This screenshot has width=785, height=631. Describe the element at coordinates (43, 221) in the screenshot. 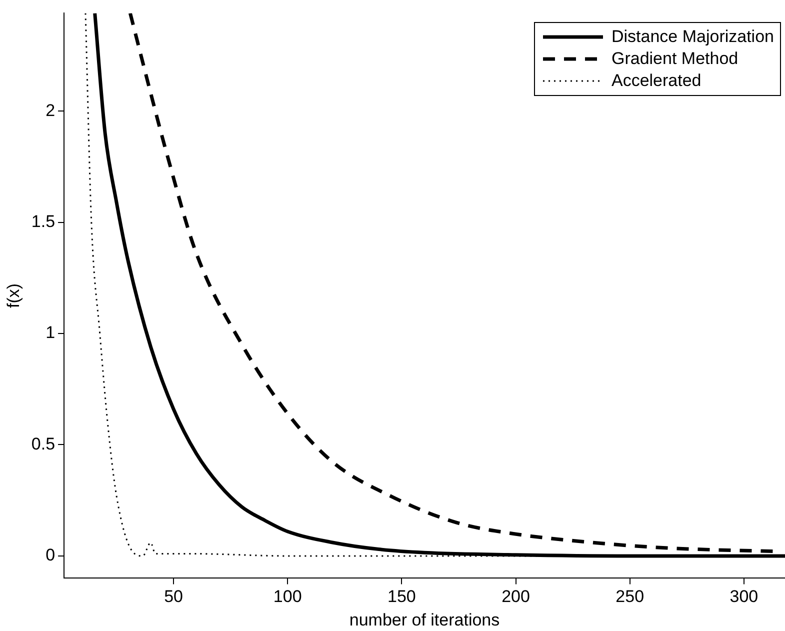

I see `y-tick-label: 1.5` at that location.